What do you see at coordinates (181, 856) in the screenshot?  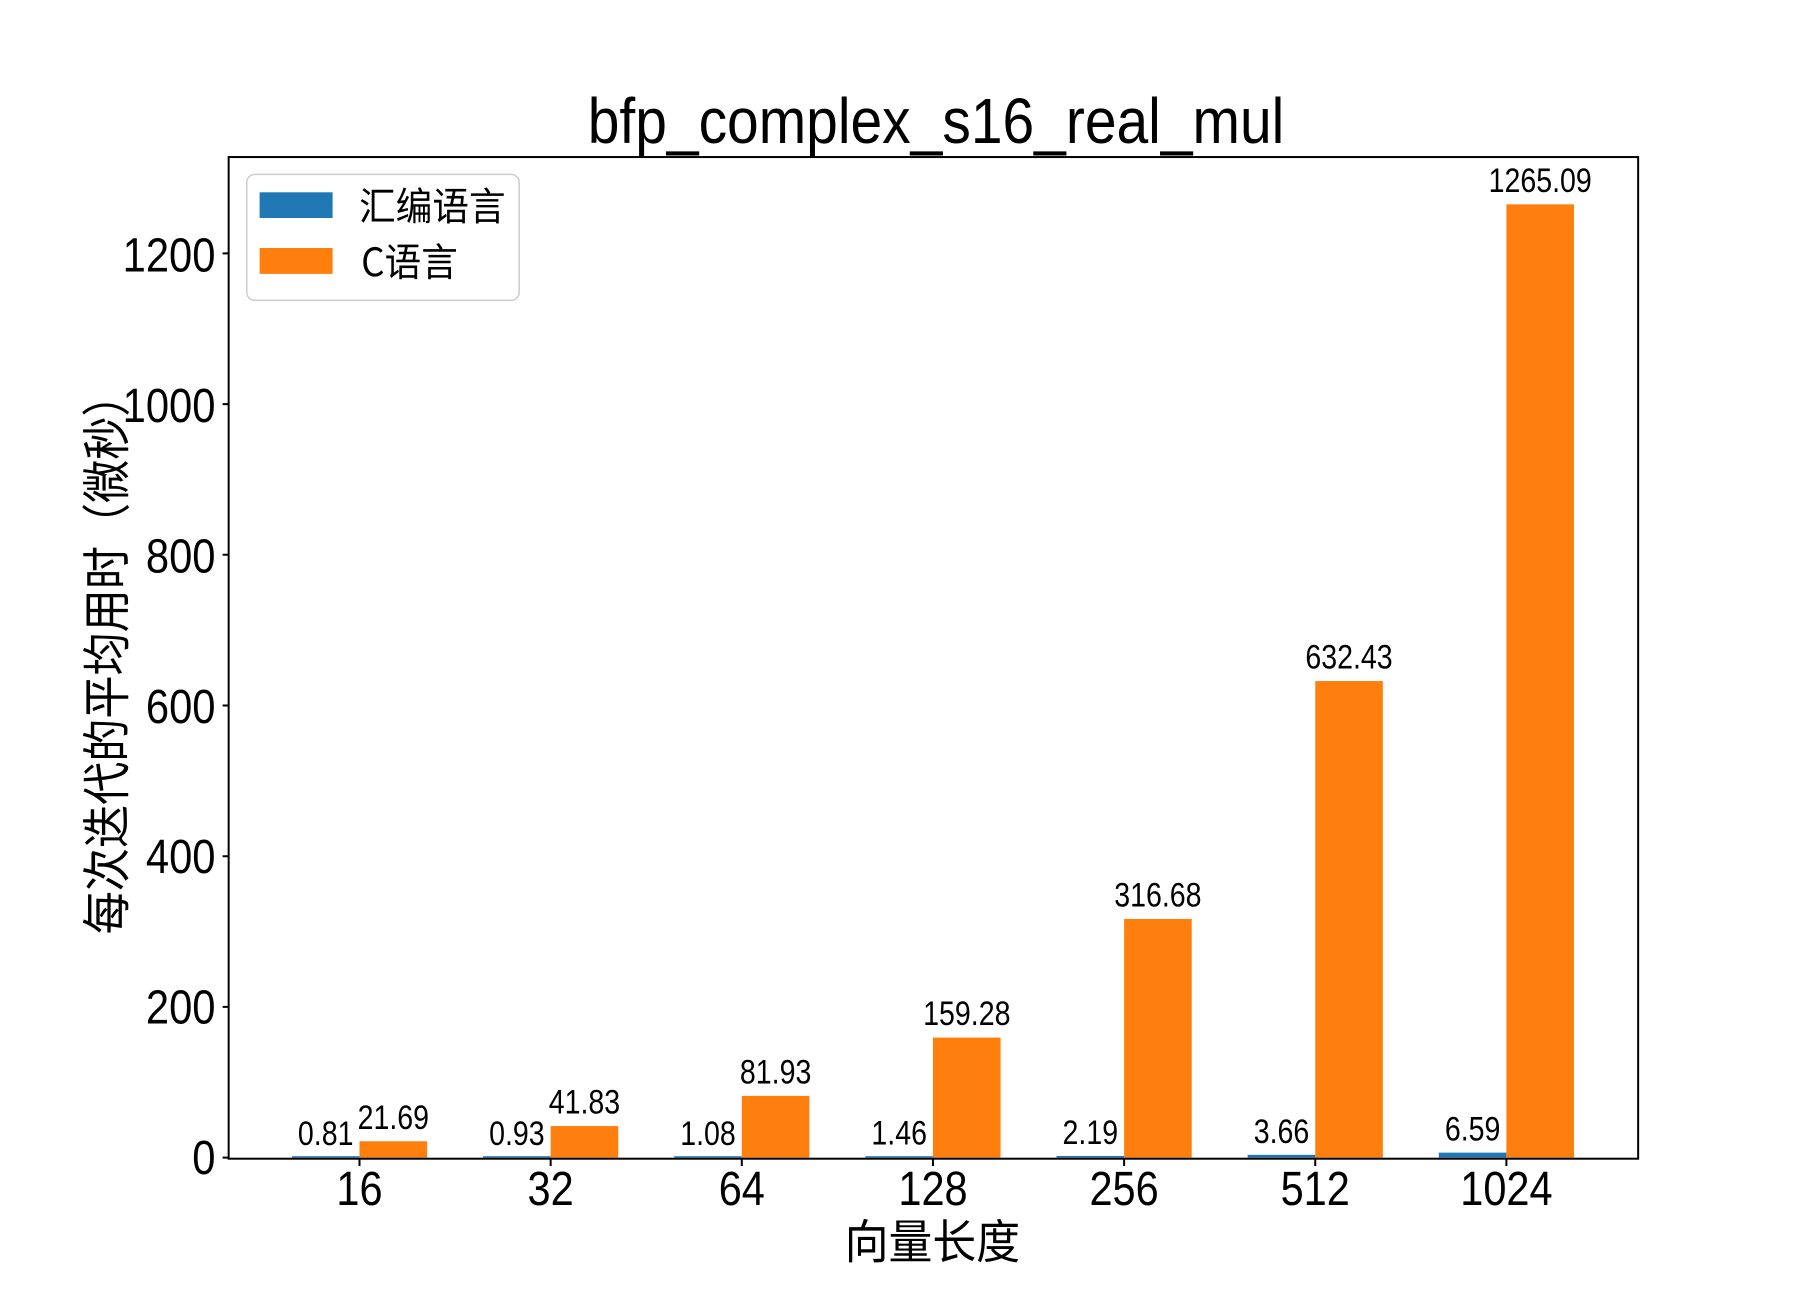 I see `svg-text: 400` at bounding box center [181, 856].